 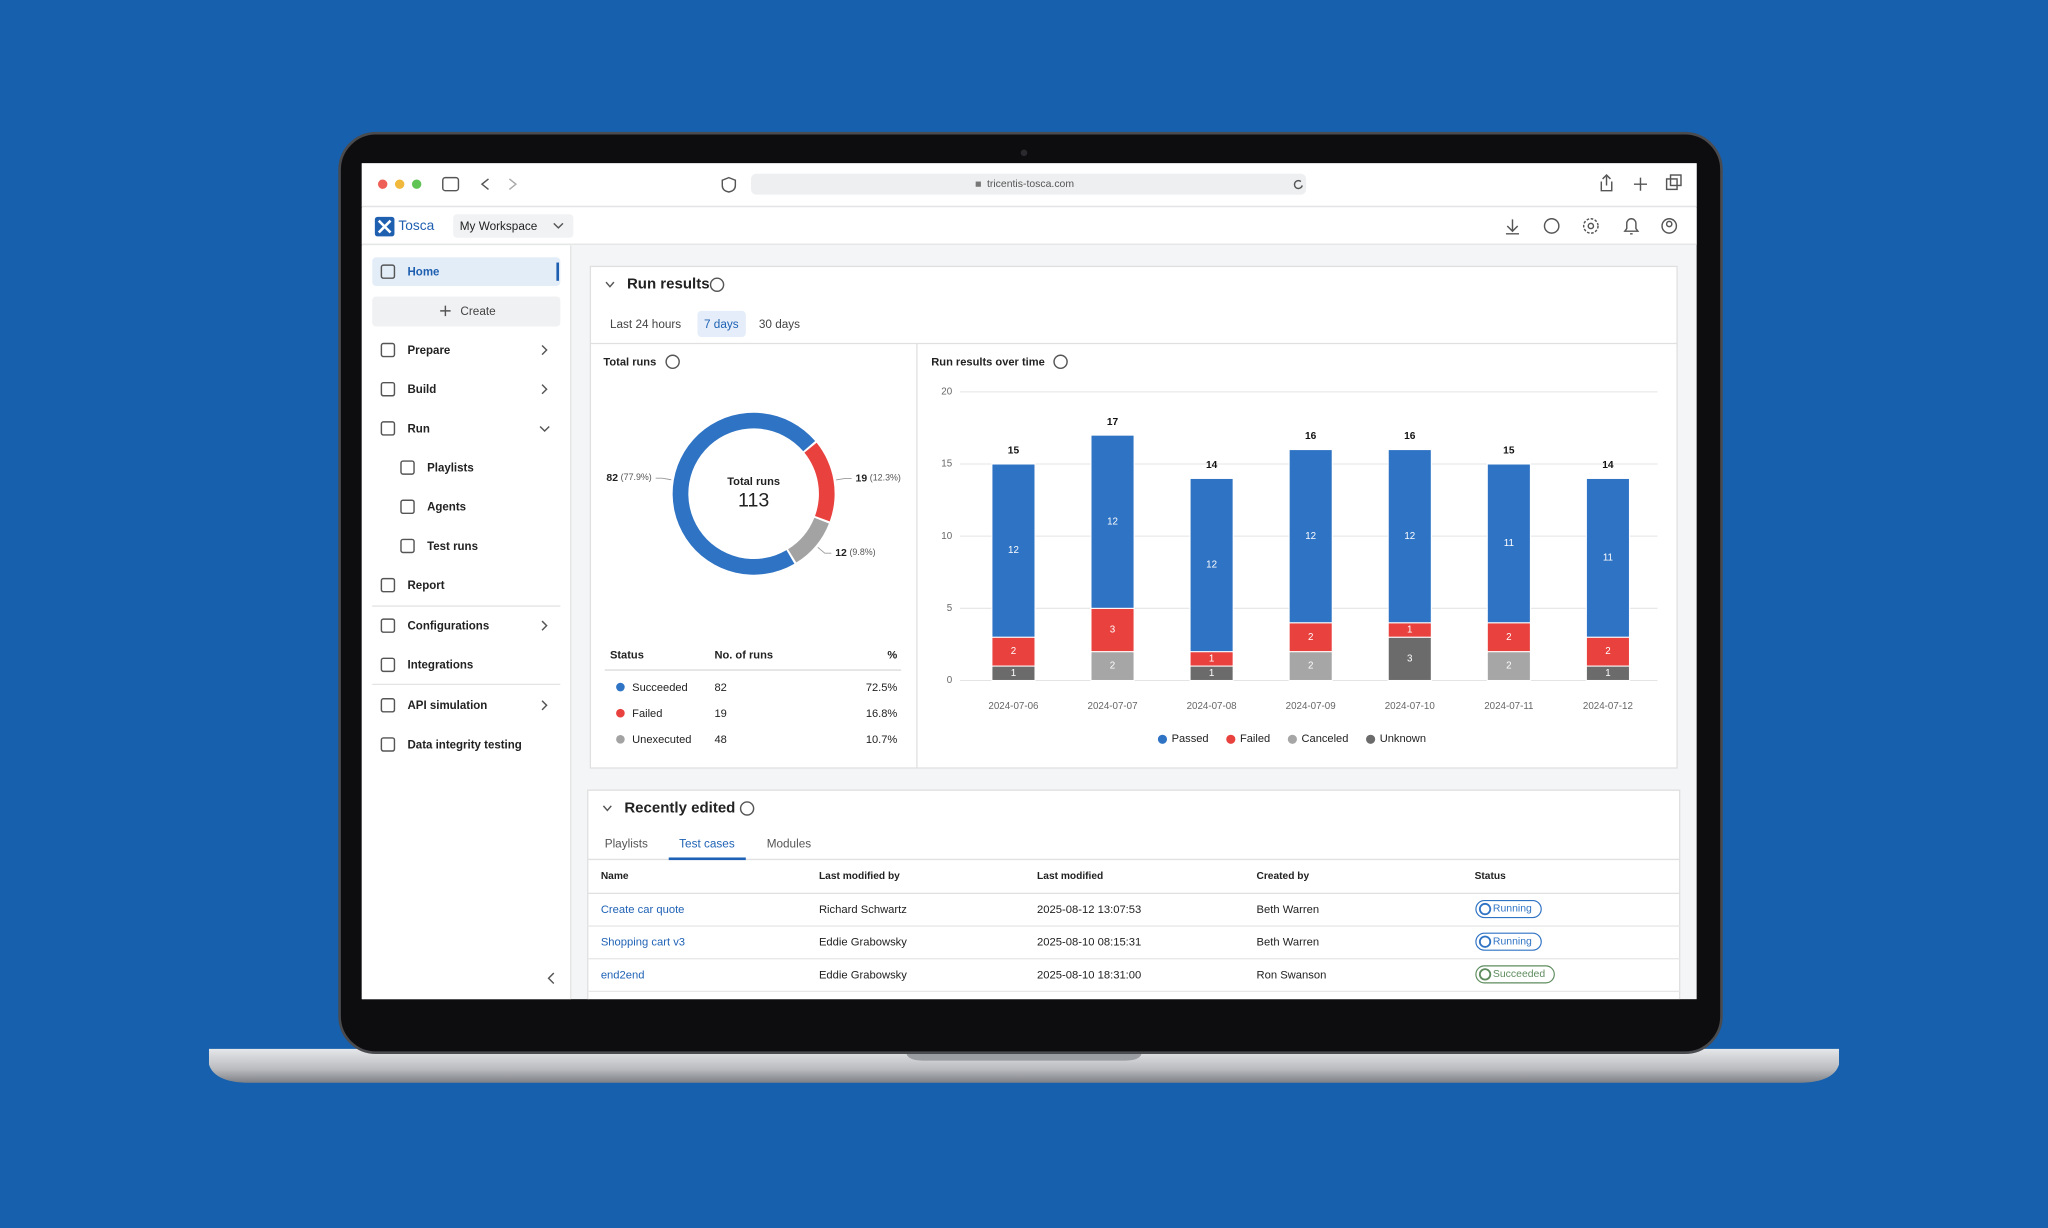 What do you see at coordinates (622, 974) in the screenshot?
I see `test-case-link: end2end` at bounding box center [622, 974].